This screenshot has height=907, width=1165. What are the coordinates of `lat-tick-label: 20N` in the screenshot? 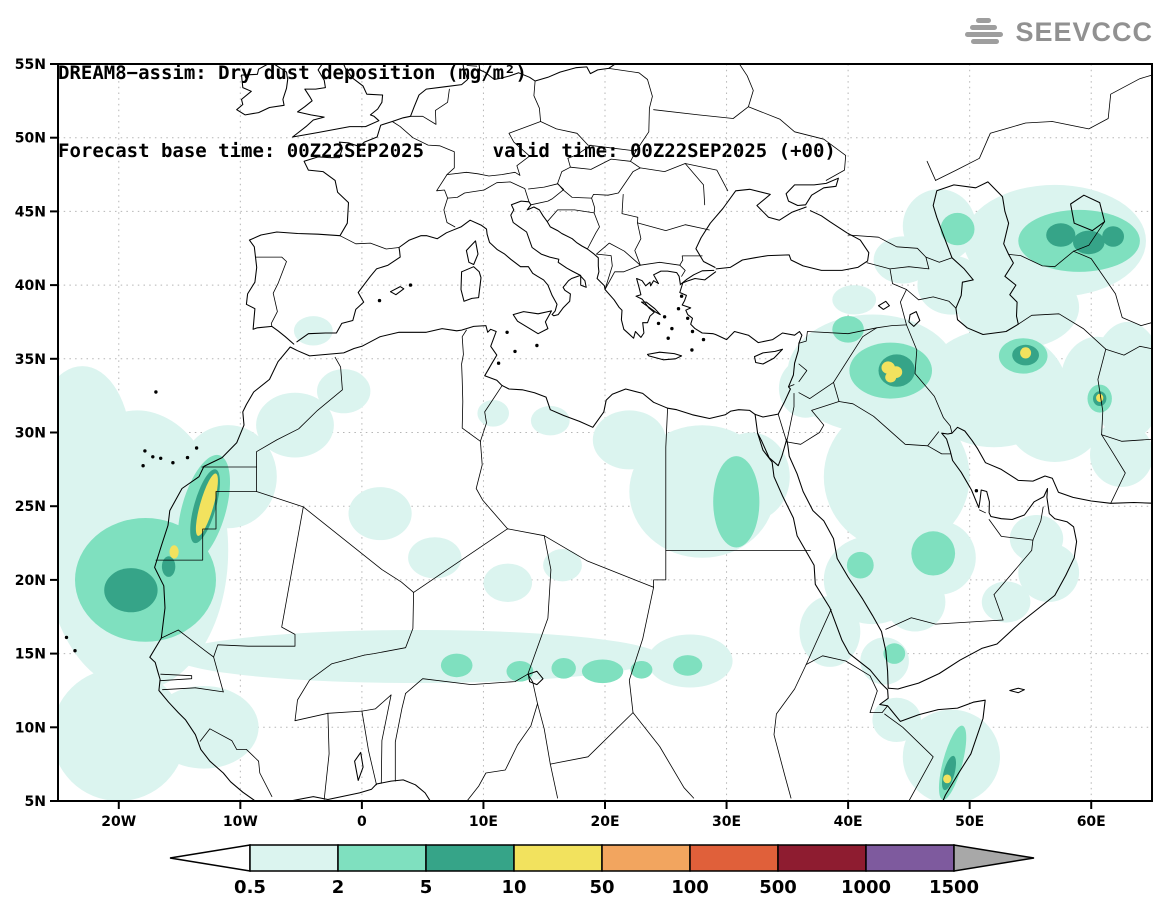 It's located at (30, 581).